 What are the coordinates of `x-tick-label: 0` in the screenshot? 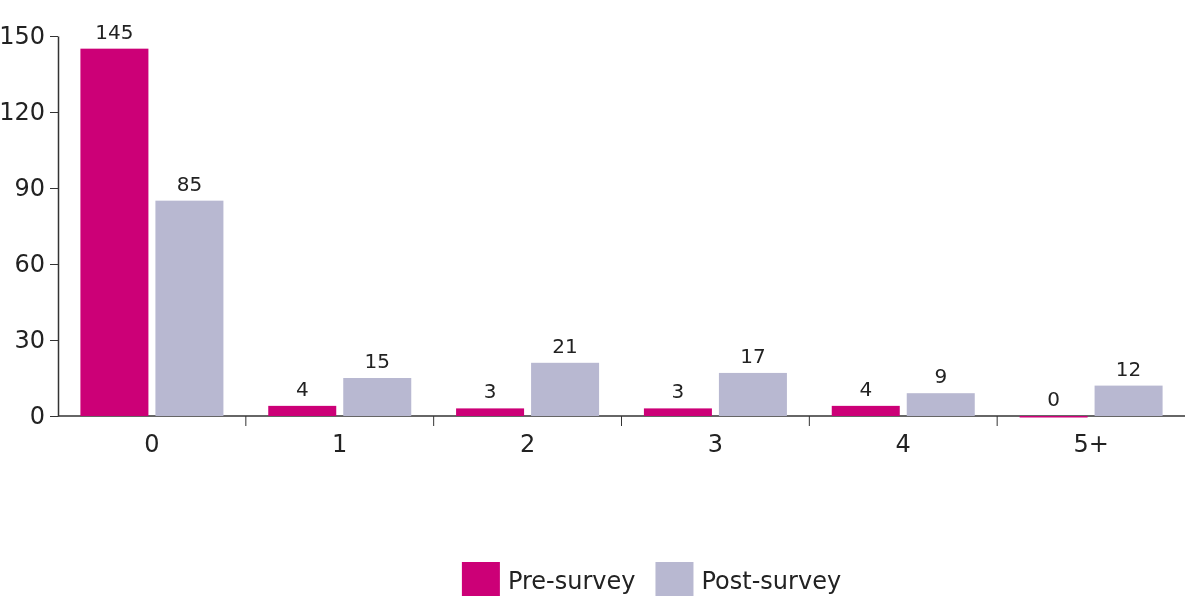 It's located at (152, 444).